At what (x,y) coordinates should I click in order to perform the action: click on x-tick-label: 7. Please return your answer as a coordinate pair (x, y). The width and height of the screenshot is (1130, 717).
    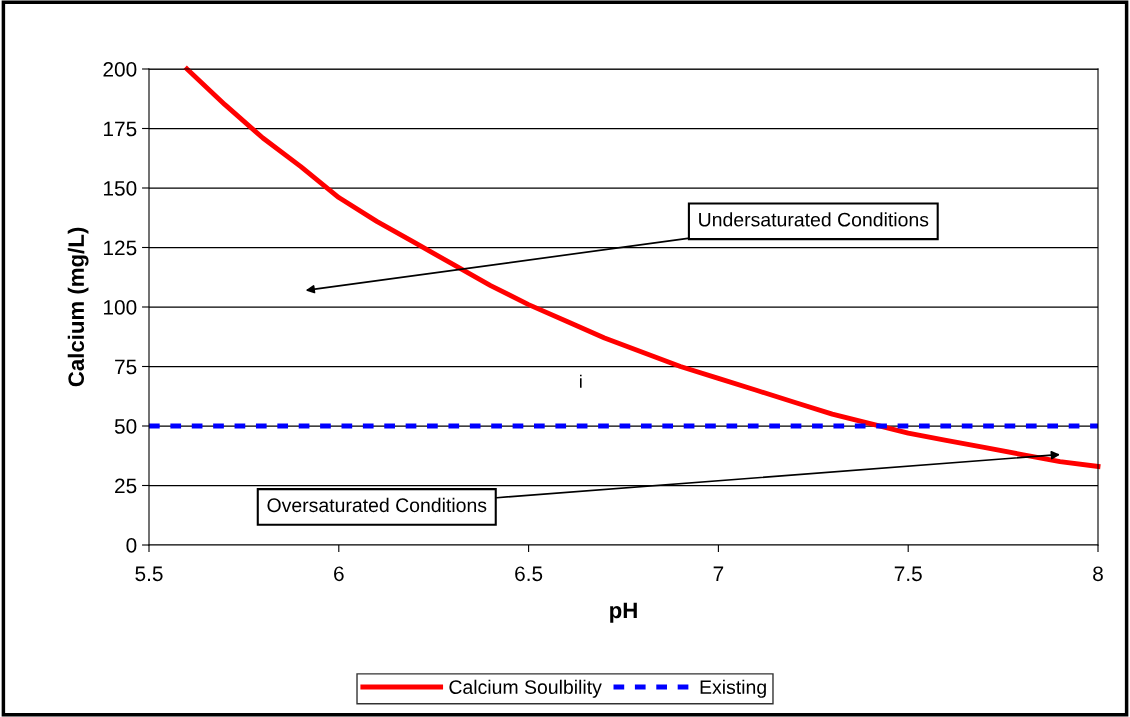
    Looking at the image, I should click on (718, 573).